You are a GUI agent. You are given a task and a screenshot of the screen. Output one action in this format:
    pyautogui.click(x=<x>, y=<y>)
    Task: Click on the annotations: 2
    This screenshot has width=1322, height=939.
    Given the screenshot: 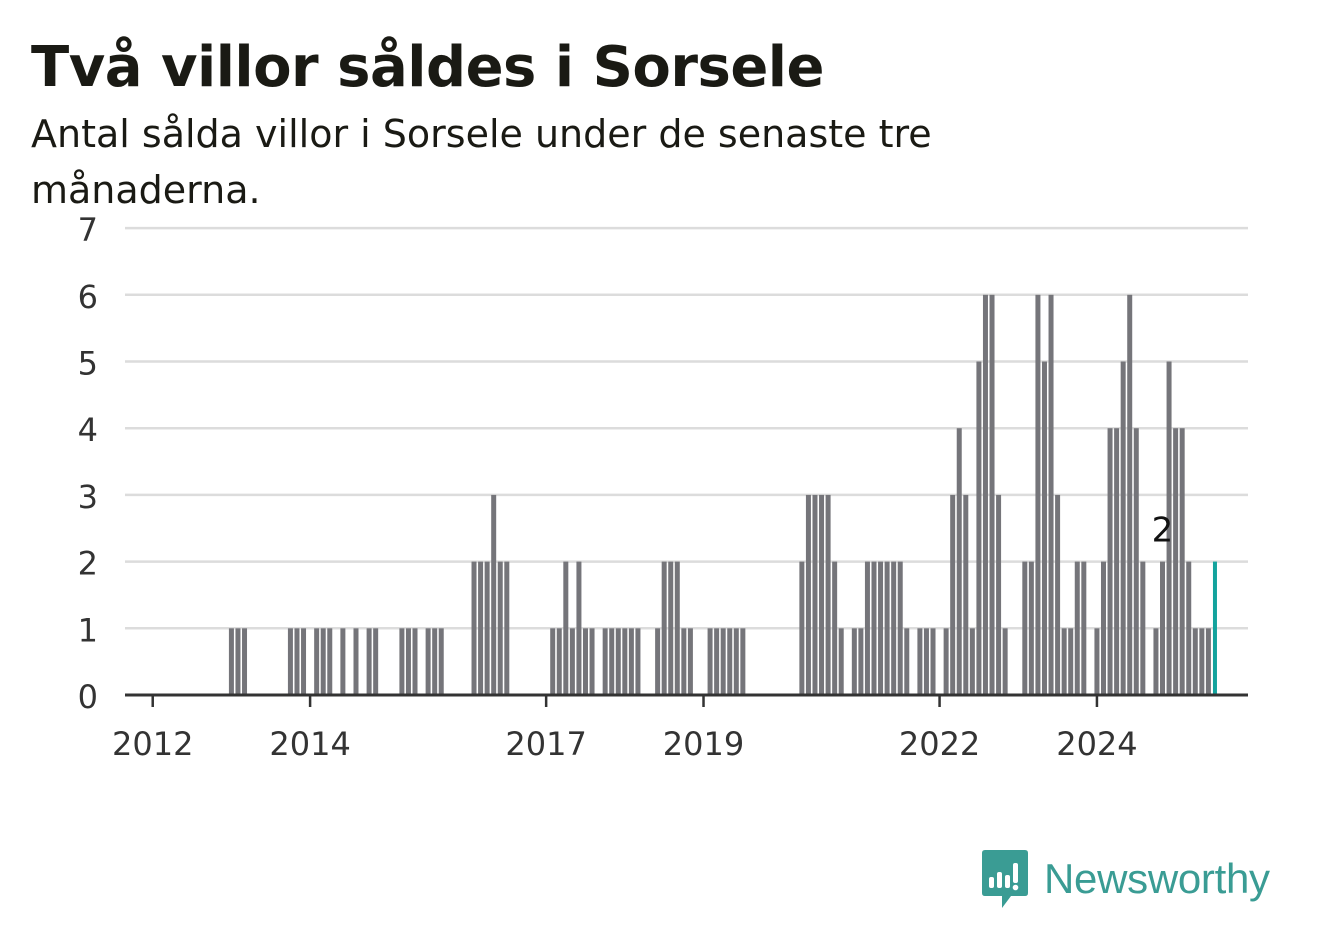 What is the action you would take?
    pyautogui.click(x=1163, y=531)
    